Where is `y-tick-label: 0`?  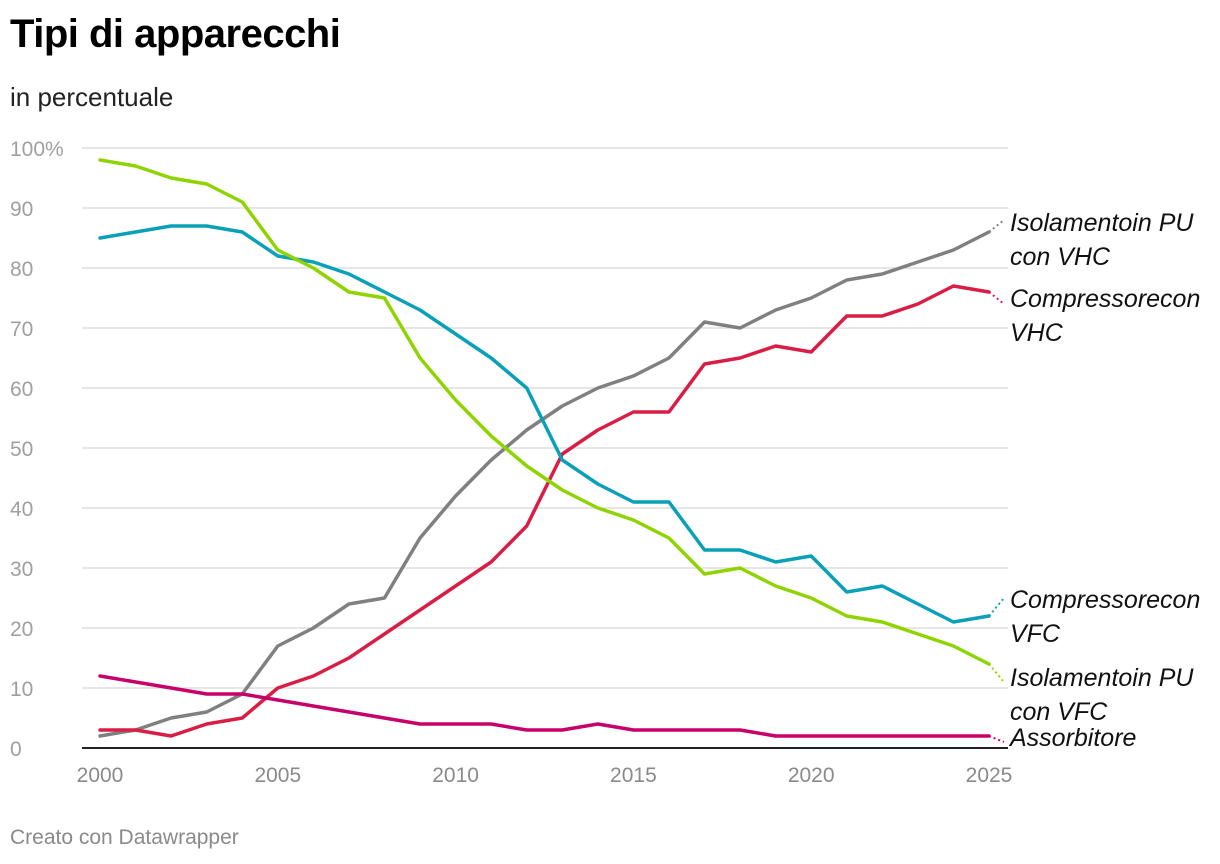 y-tick-label: 0 is located at coordinates (16, 749).